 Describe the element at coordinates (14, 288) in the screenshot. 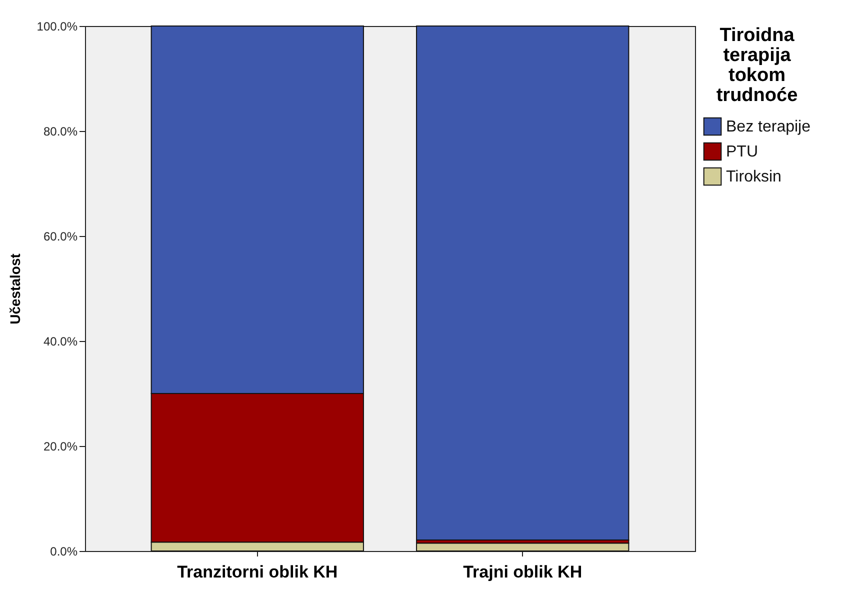

I see `y-axis-title: Učestalost` at that location.